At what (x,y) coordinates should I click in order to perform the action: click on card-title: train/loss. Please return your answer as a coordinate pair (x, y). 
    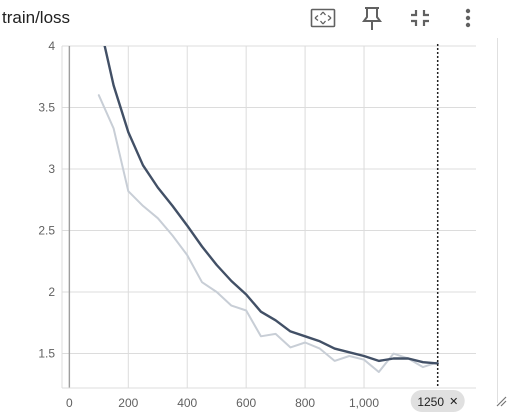
    Looking at the image, I should click on (36, 17).